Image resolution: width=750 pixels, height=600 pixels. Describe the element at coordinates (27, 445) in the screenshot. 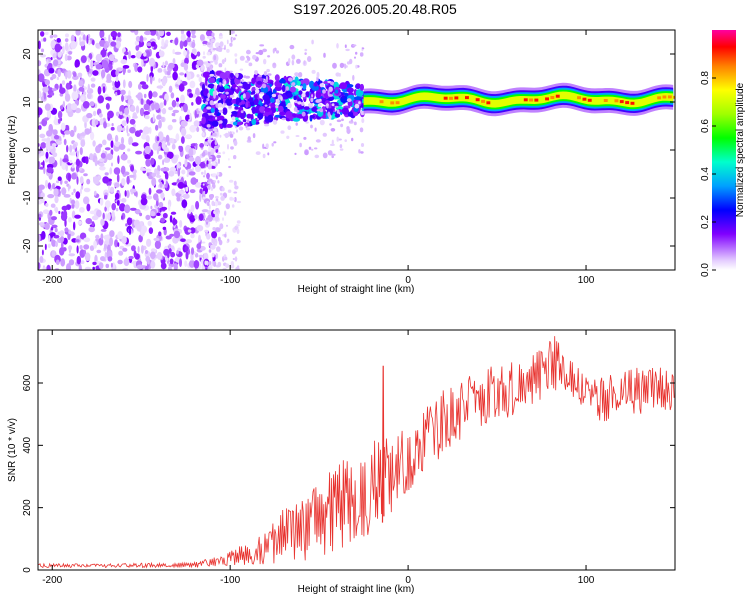

I see `snr-ytick-label: 400` at that location.